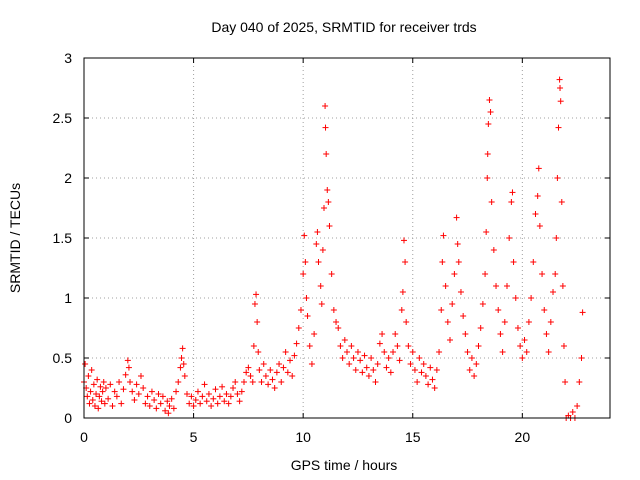  I want to click on x-tick-label: 10, so click(303, 437).